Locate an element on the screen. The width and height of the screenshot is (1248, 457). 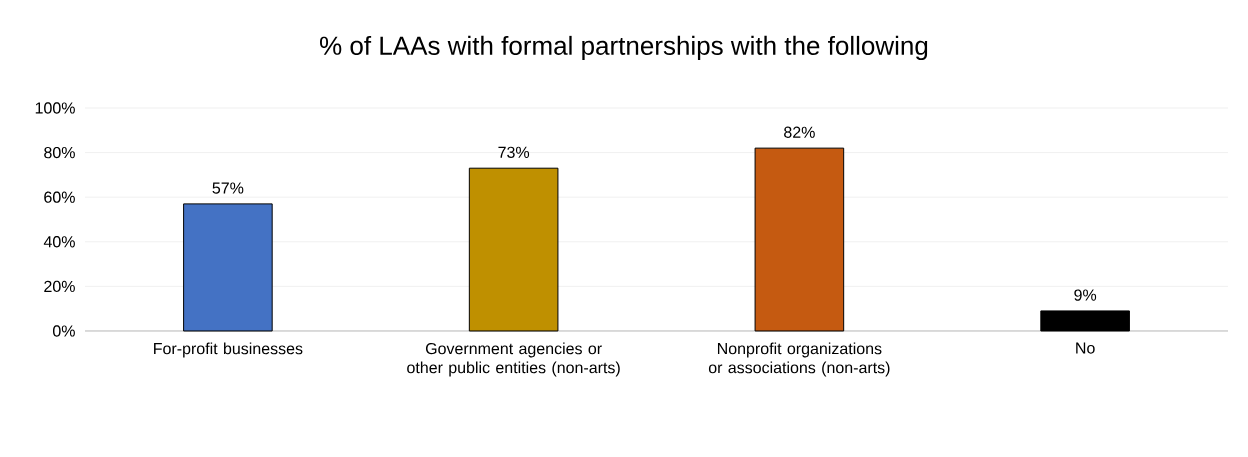
x-tick-label: No is located at coordinates (1085, 348).